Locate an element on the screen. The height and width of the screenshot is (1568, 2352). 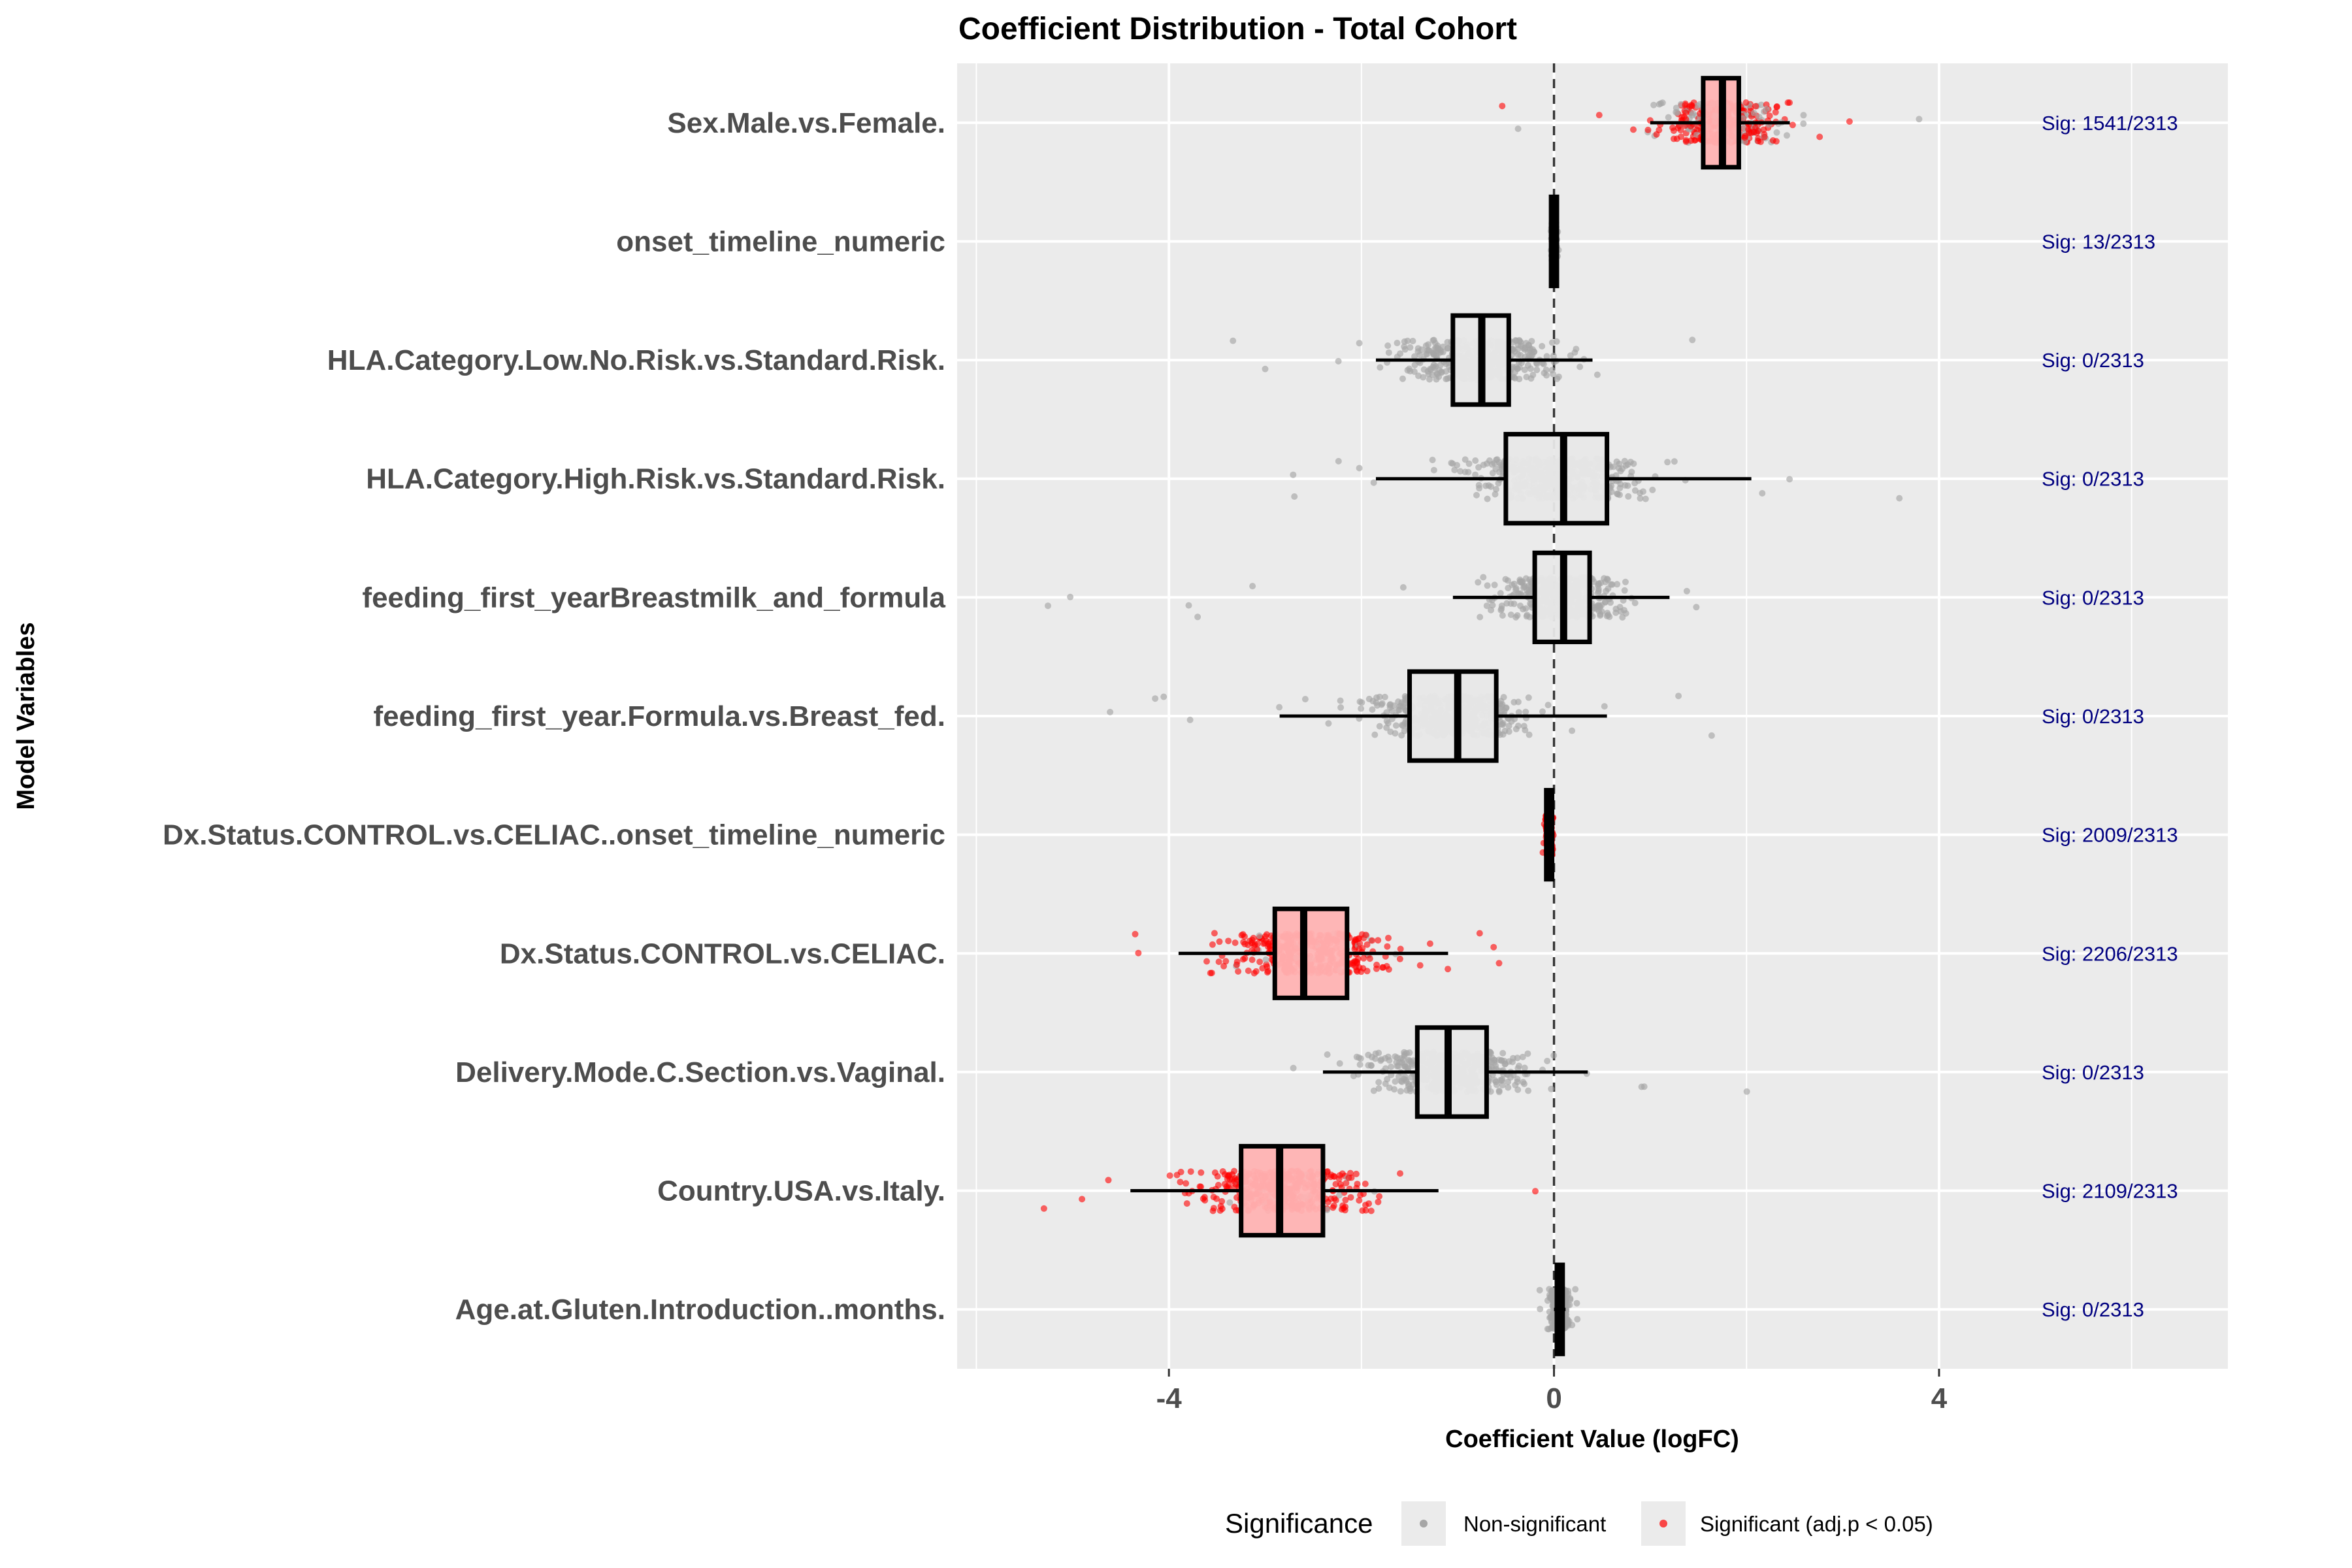
y-tick-label: feeding_first_yearBreastmilk_and_formula is located at coordinates (653, 597).